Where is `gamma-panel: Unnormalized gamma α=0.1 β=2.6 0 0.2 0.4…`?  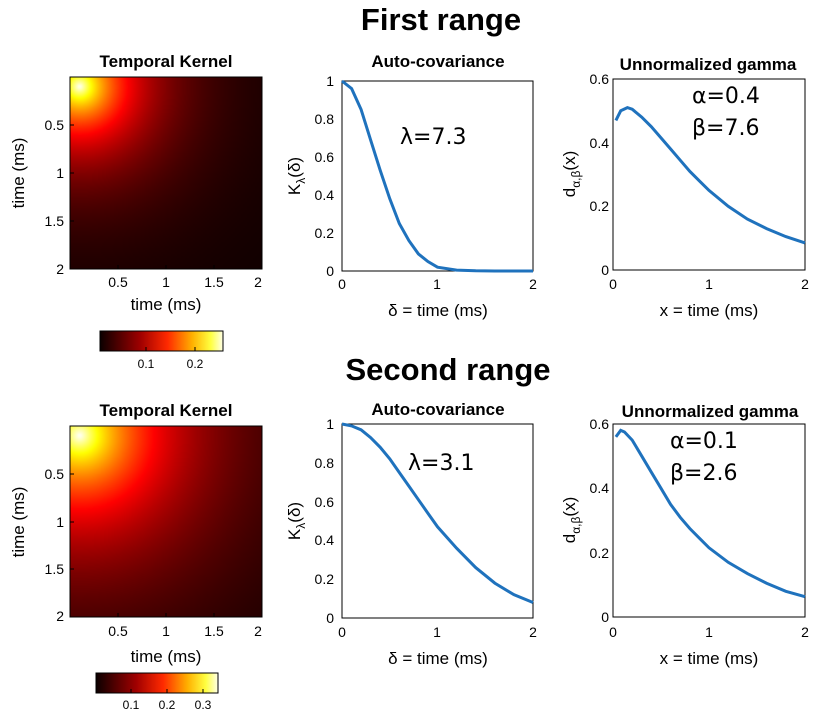 gamma-panel: Unnormalized gamma α=0.1 β=2.6 0 0.2 0.4… is located at coordinates (684, 535).